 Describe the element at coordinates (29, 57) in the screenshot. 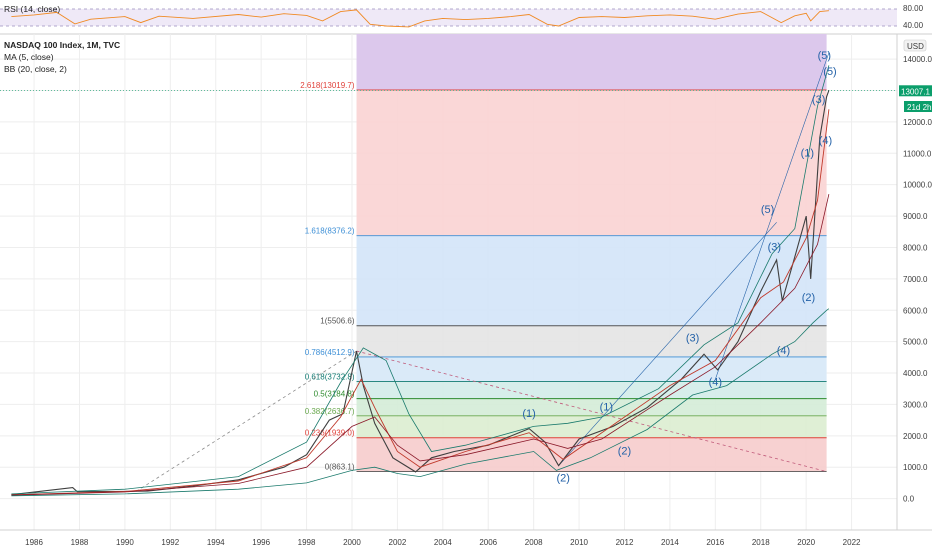

I see `legend-ma: MA (5, close)` at that location.